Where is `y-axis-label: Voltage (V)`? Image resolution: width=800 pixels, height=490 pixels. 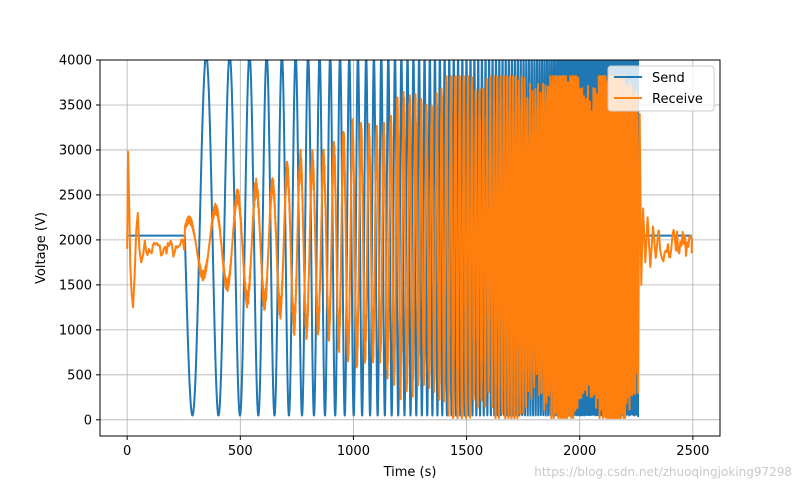
y-axis-label: Voltage (V) is located at coordinates (41, 248).